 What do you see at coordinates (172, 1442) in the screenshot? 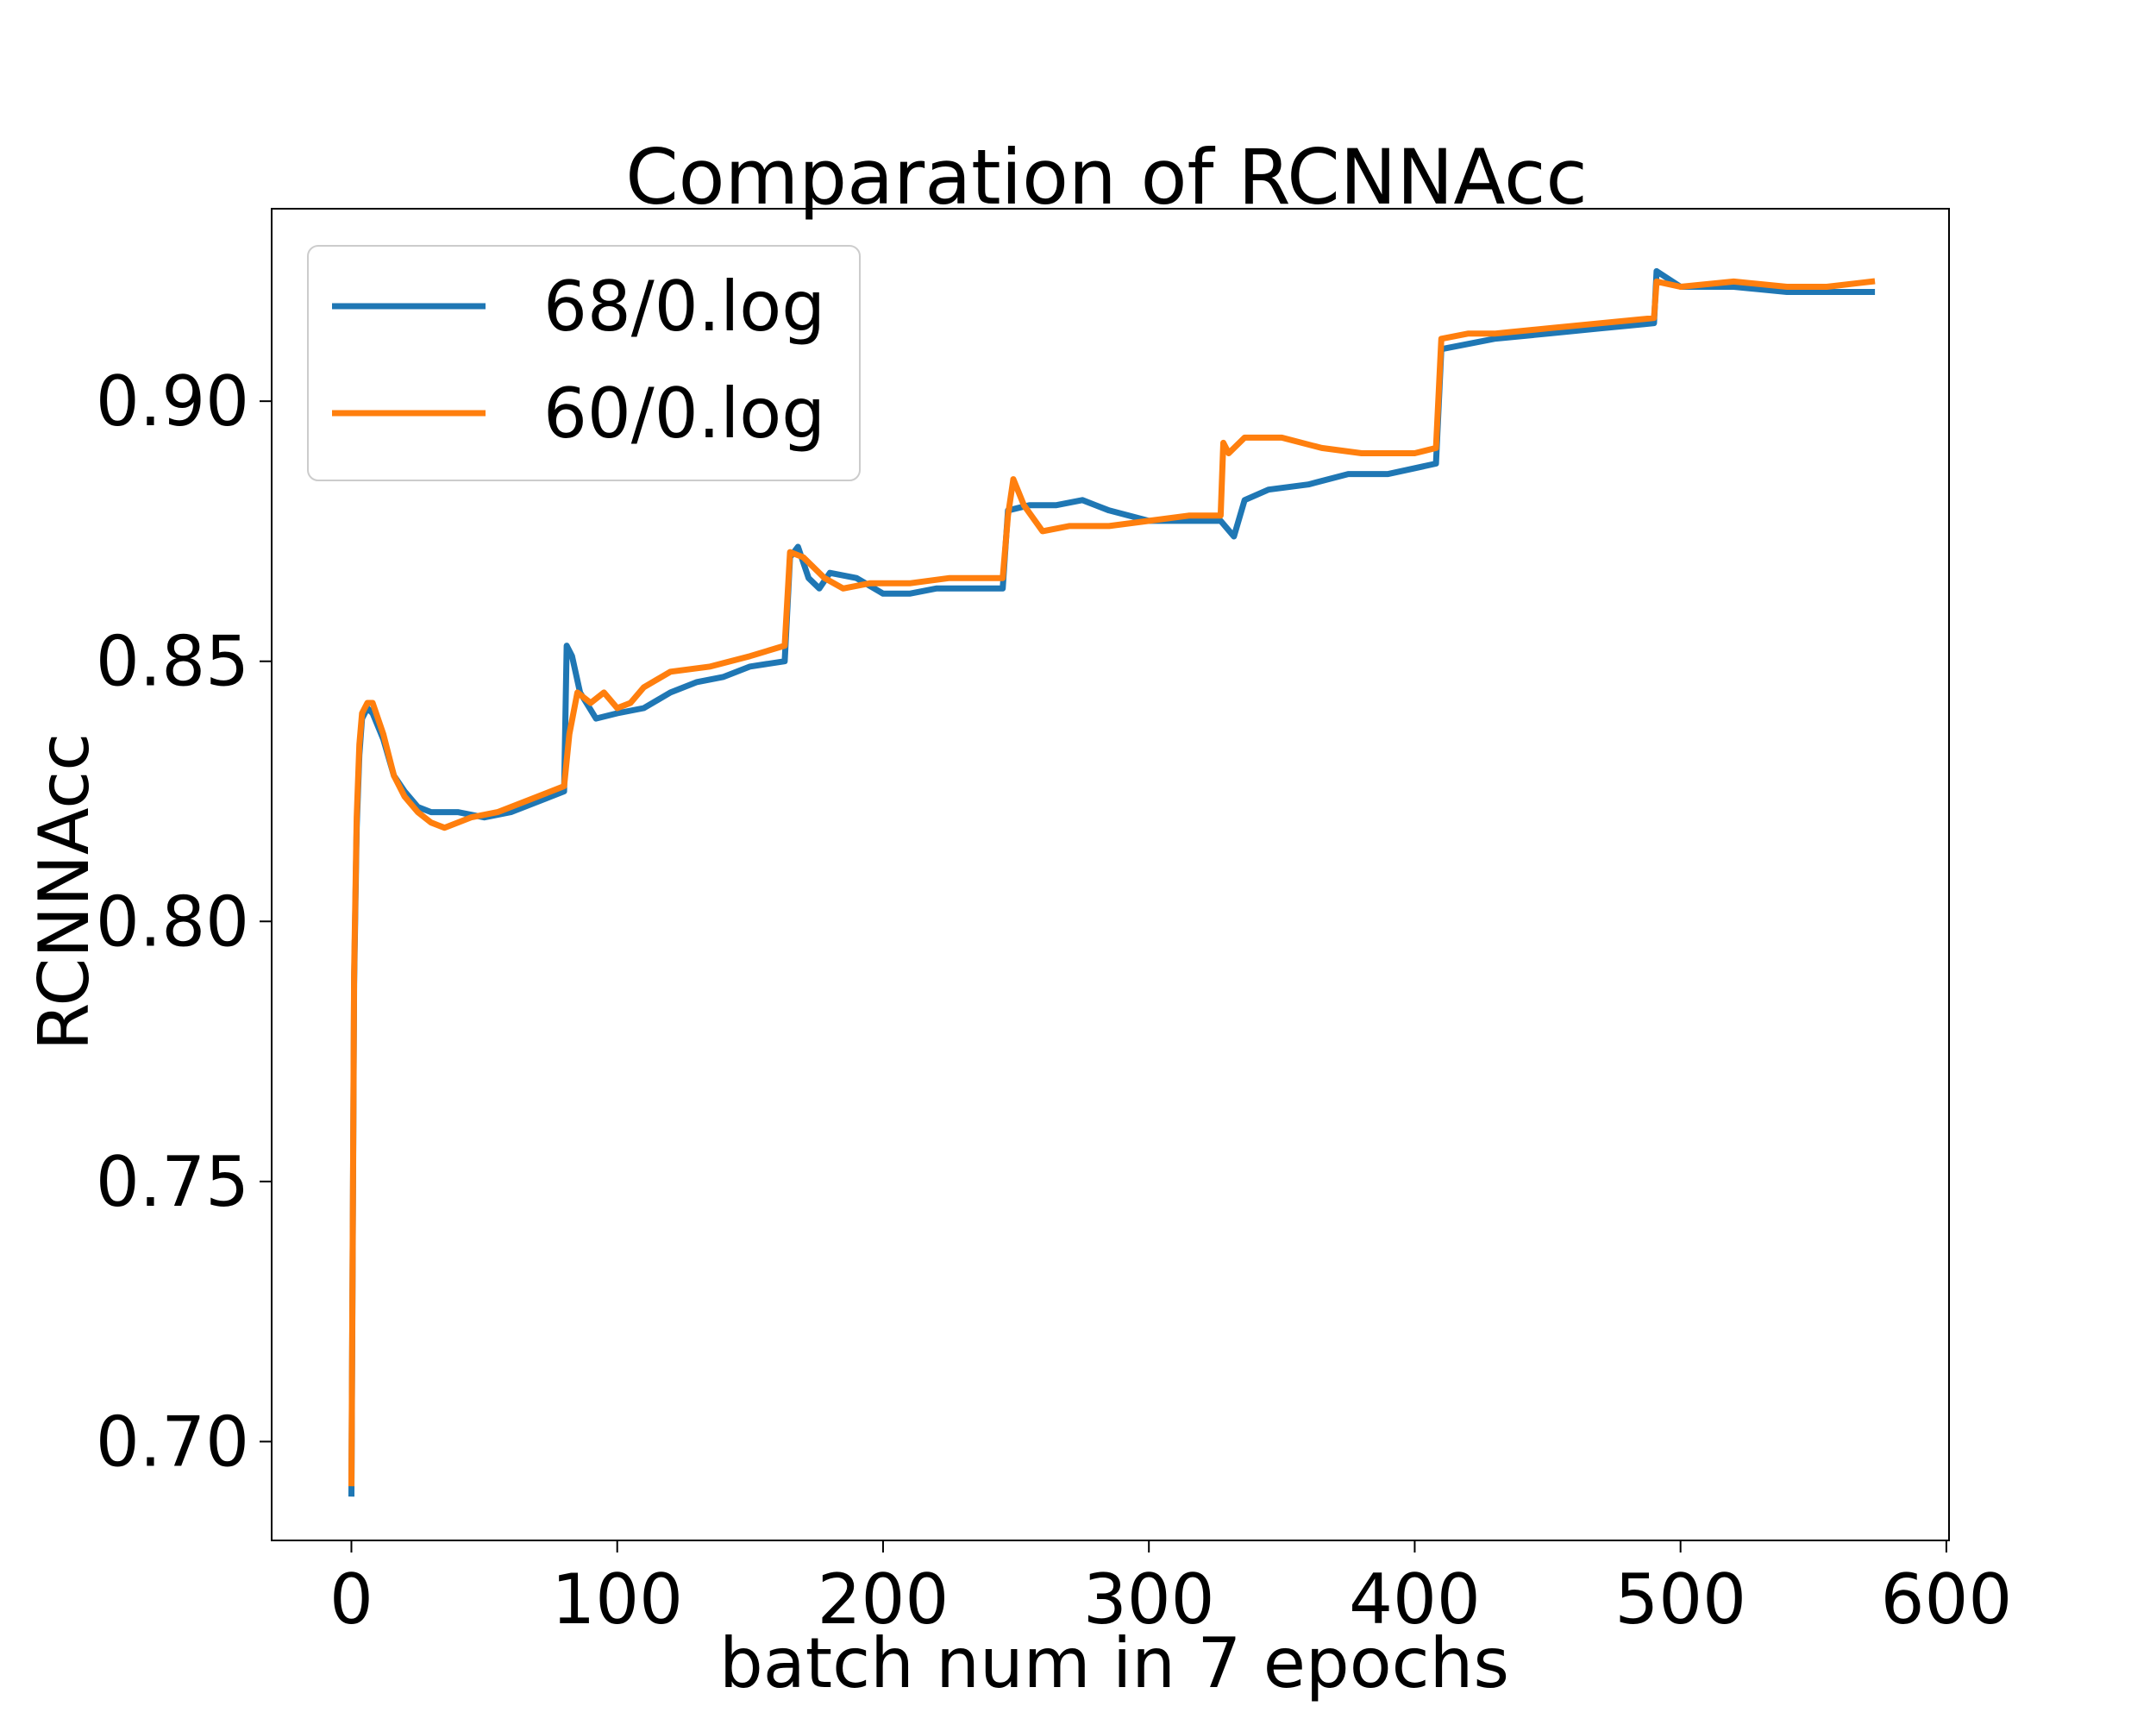
I see `y-tick-label: 0.70` at bounding box center [172, 1442].